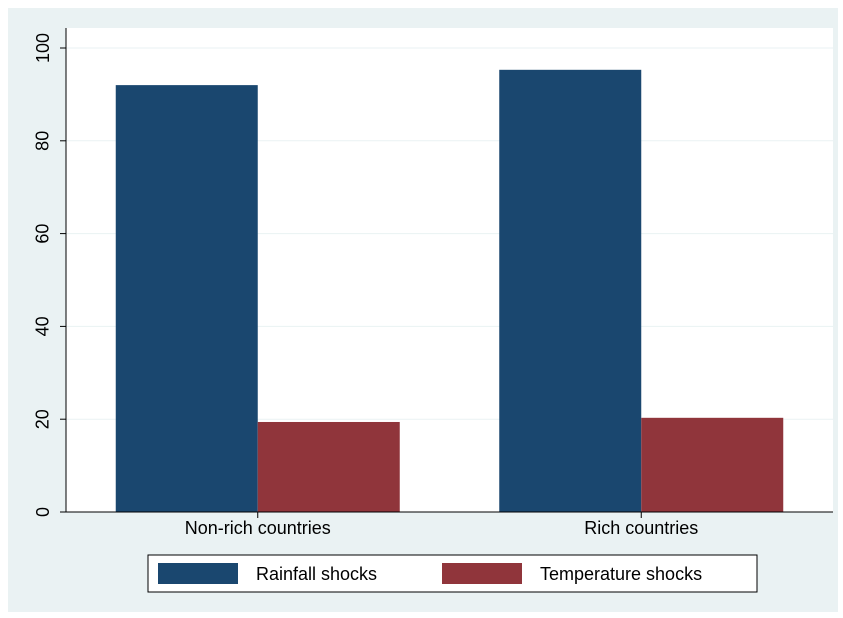  I want to click on y-tick-label: 80, so click(43, 141).